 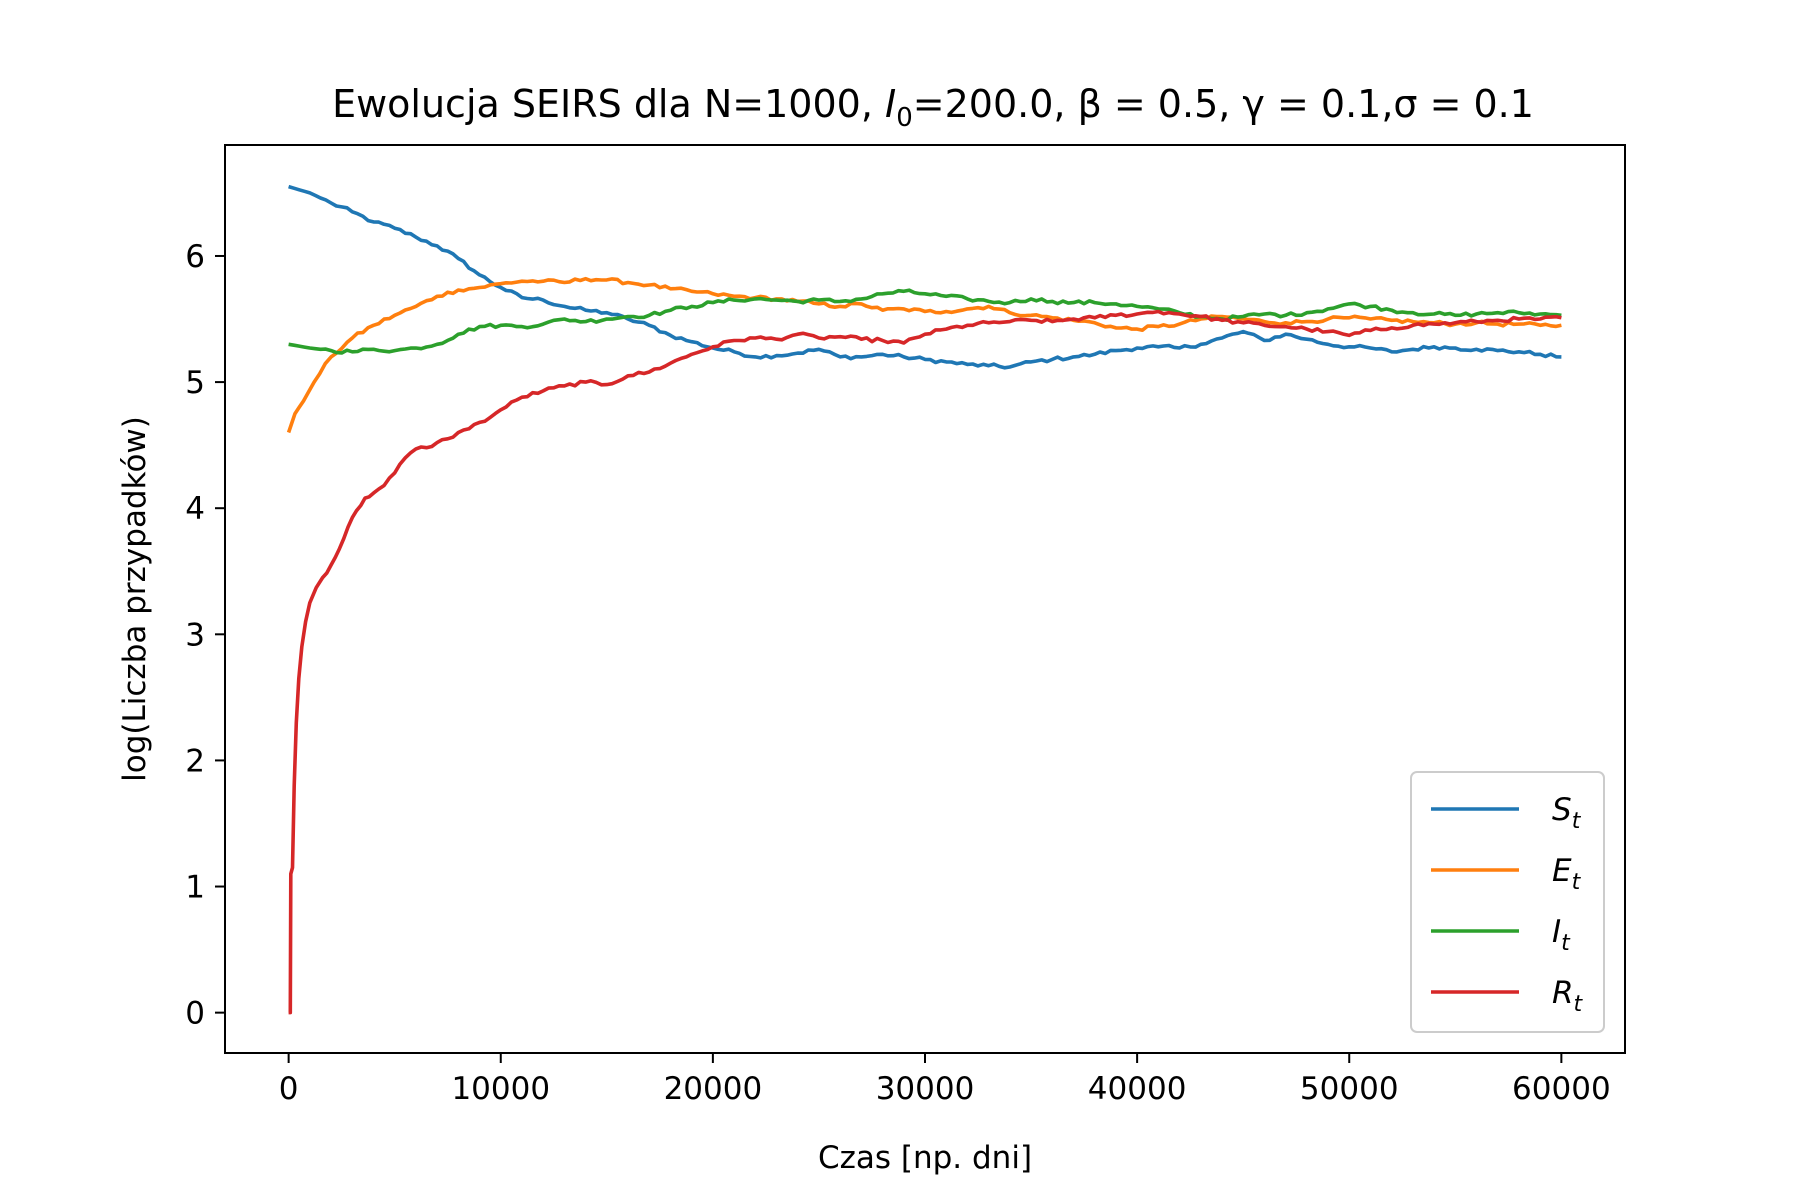 I want to click on legend: St Et It Rt, so click(x=1507, y=902).